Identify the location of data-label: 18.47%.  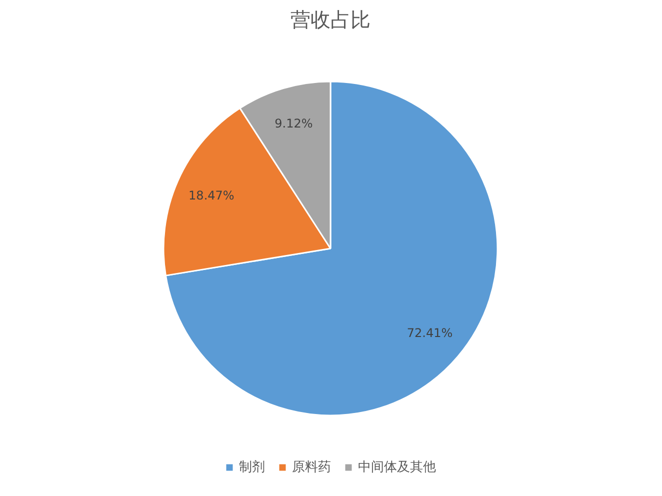
(211, 195).